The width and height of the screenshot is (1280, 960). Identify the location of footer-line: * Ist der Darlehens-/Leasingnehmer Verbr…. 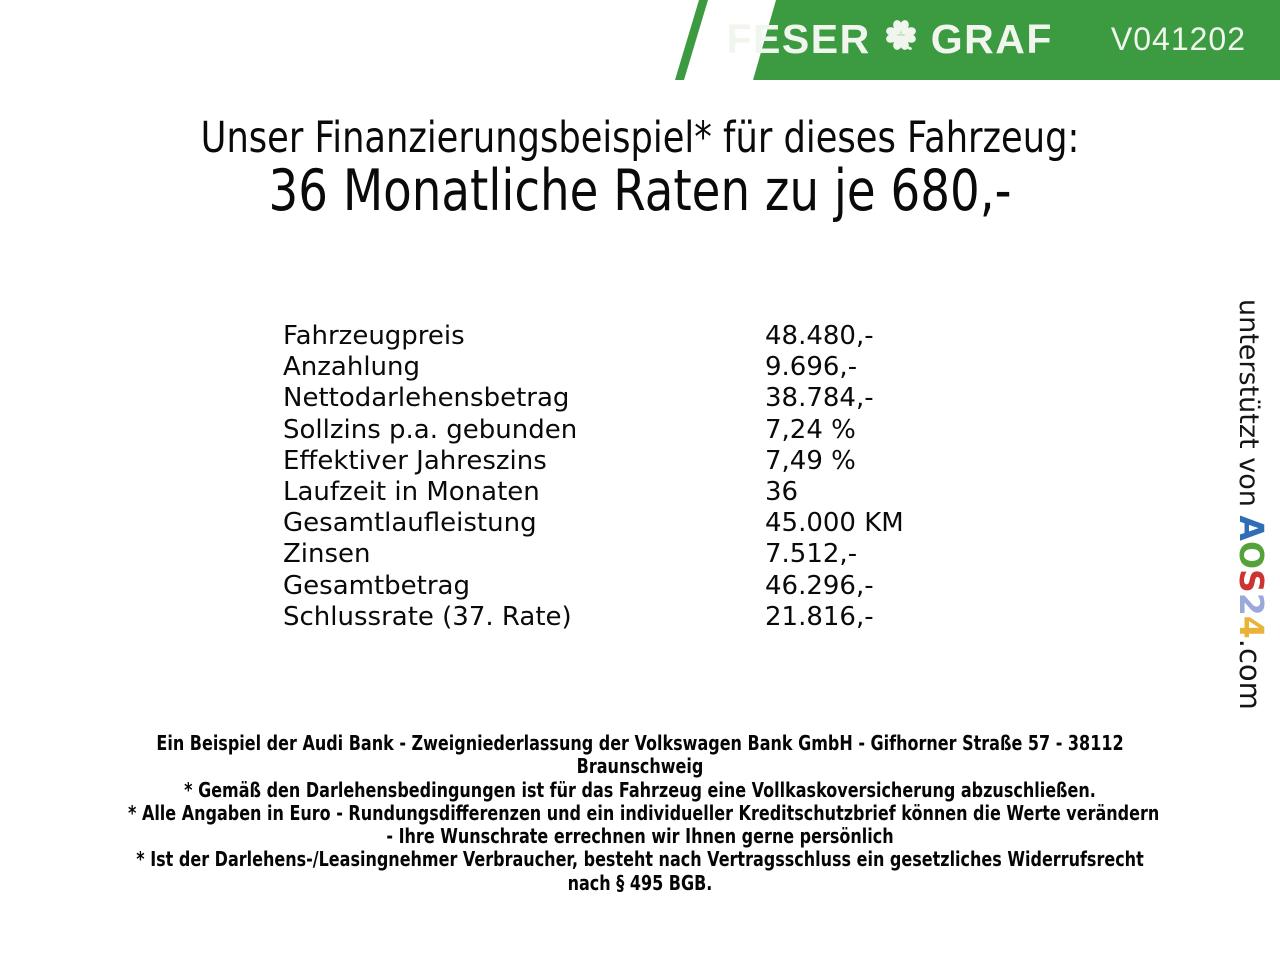
(640, 859).